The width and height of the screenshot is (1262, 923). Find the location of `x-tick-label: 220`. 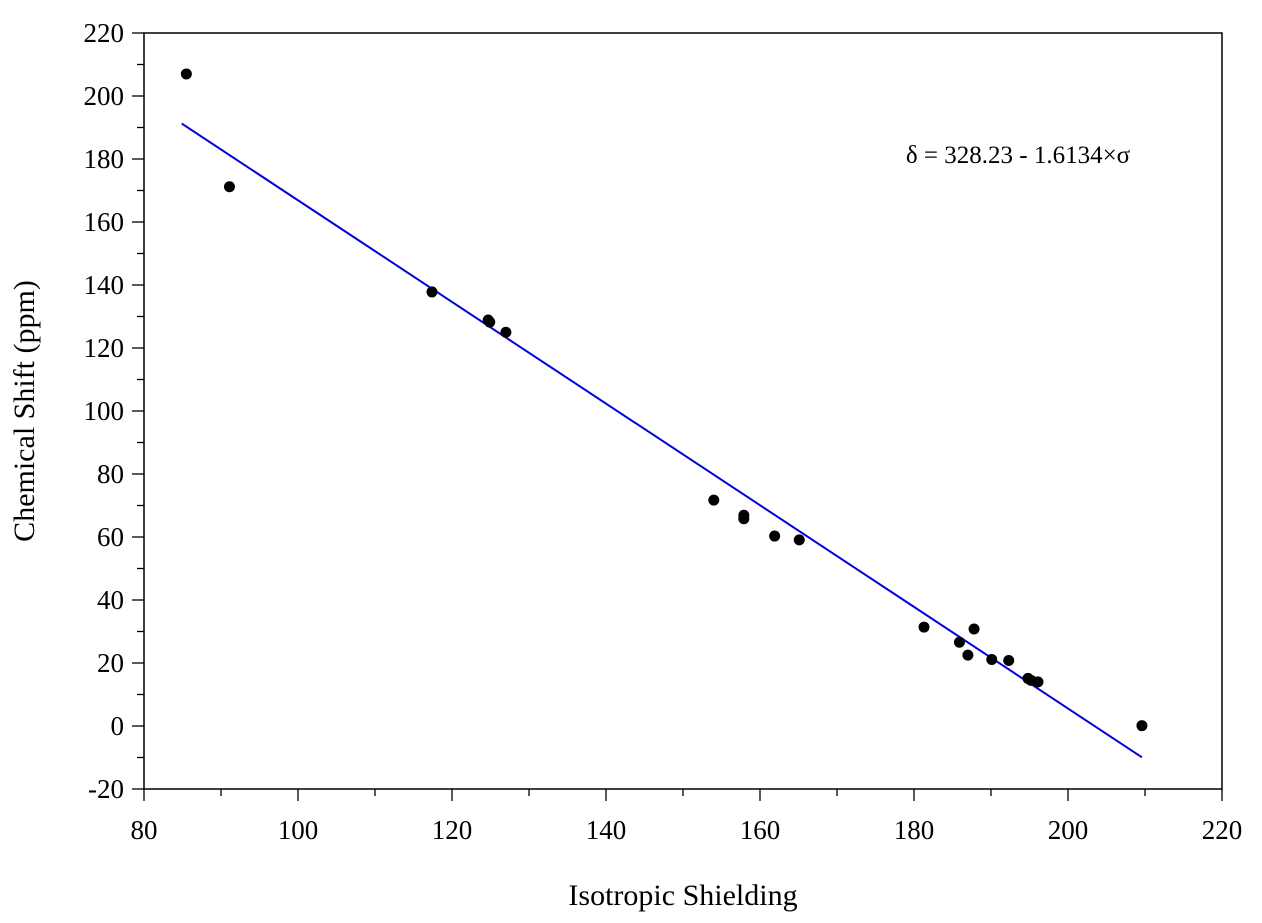

x-tick-label: 220 is located at coordinates (1222, 830).